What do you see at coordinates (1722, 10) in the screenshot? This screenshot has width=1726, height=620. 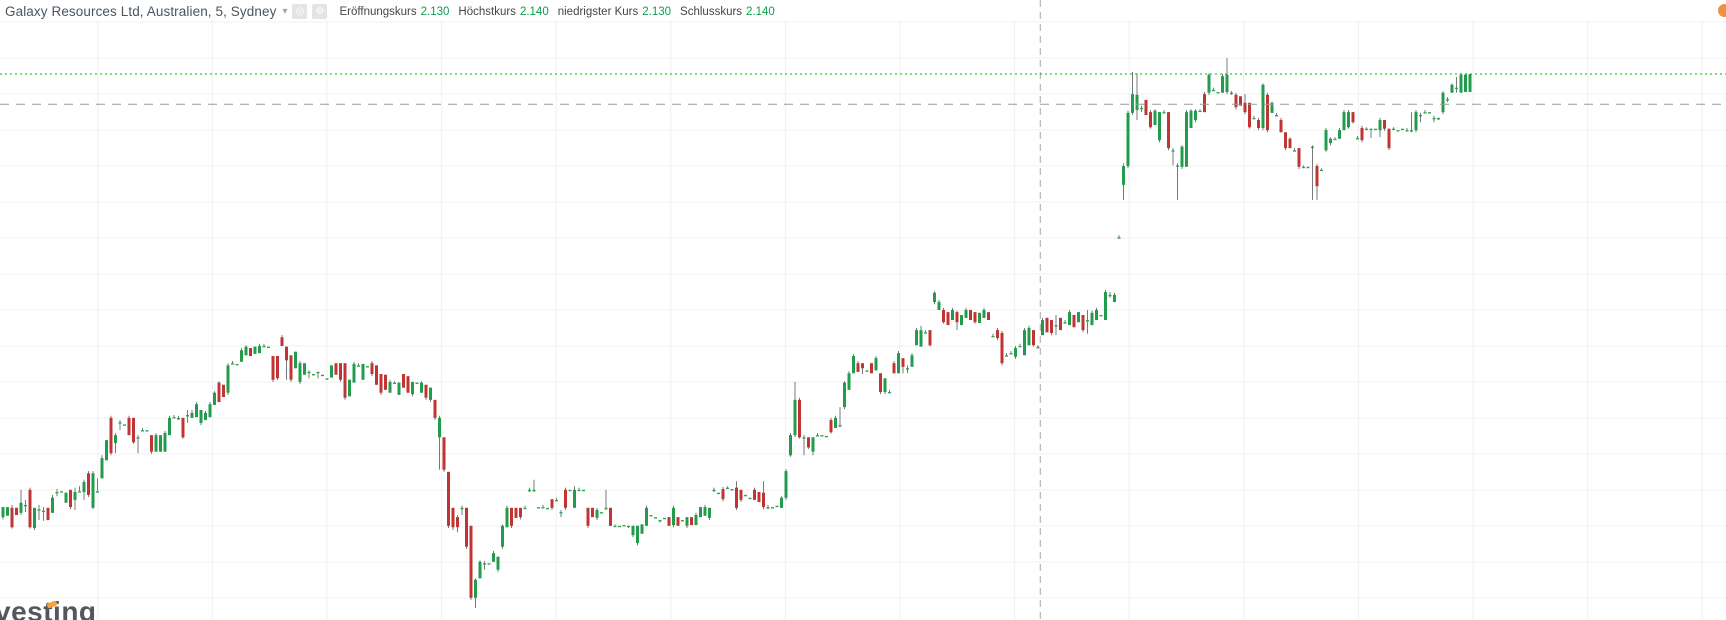 I see `notification-dot-icon` at bounding box center [1722, 10].